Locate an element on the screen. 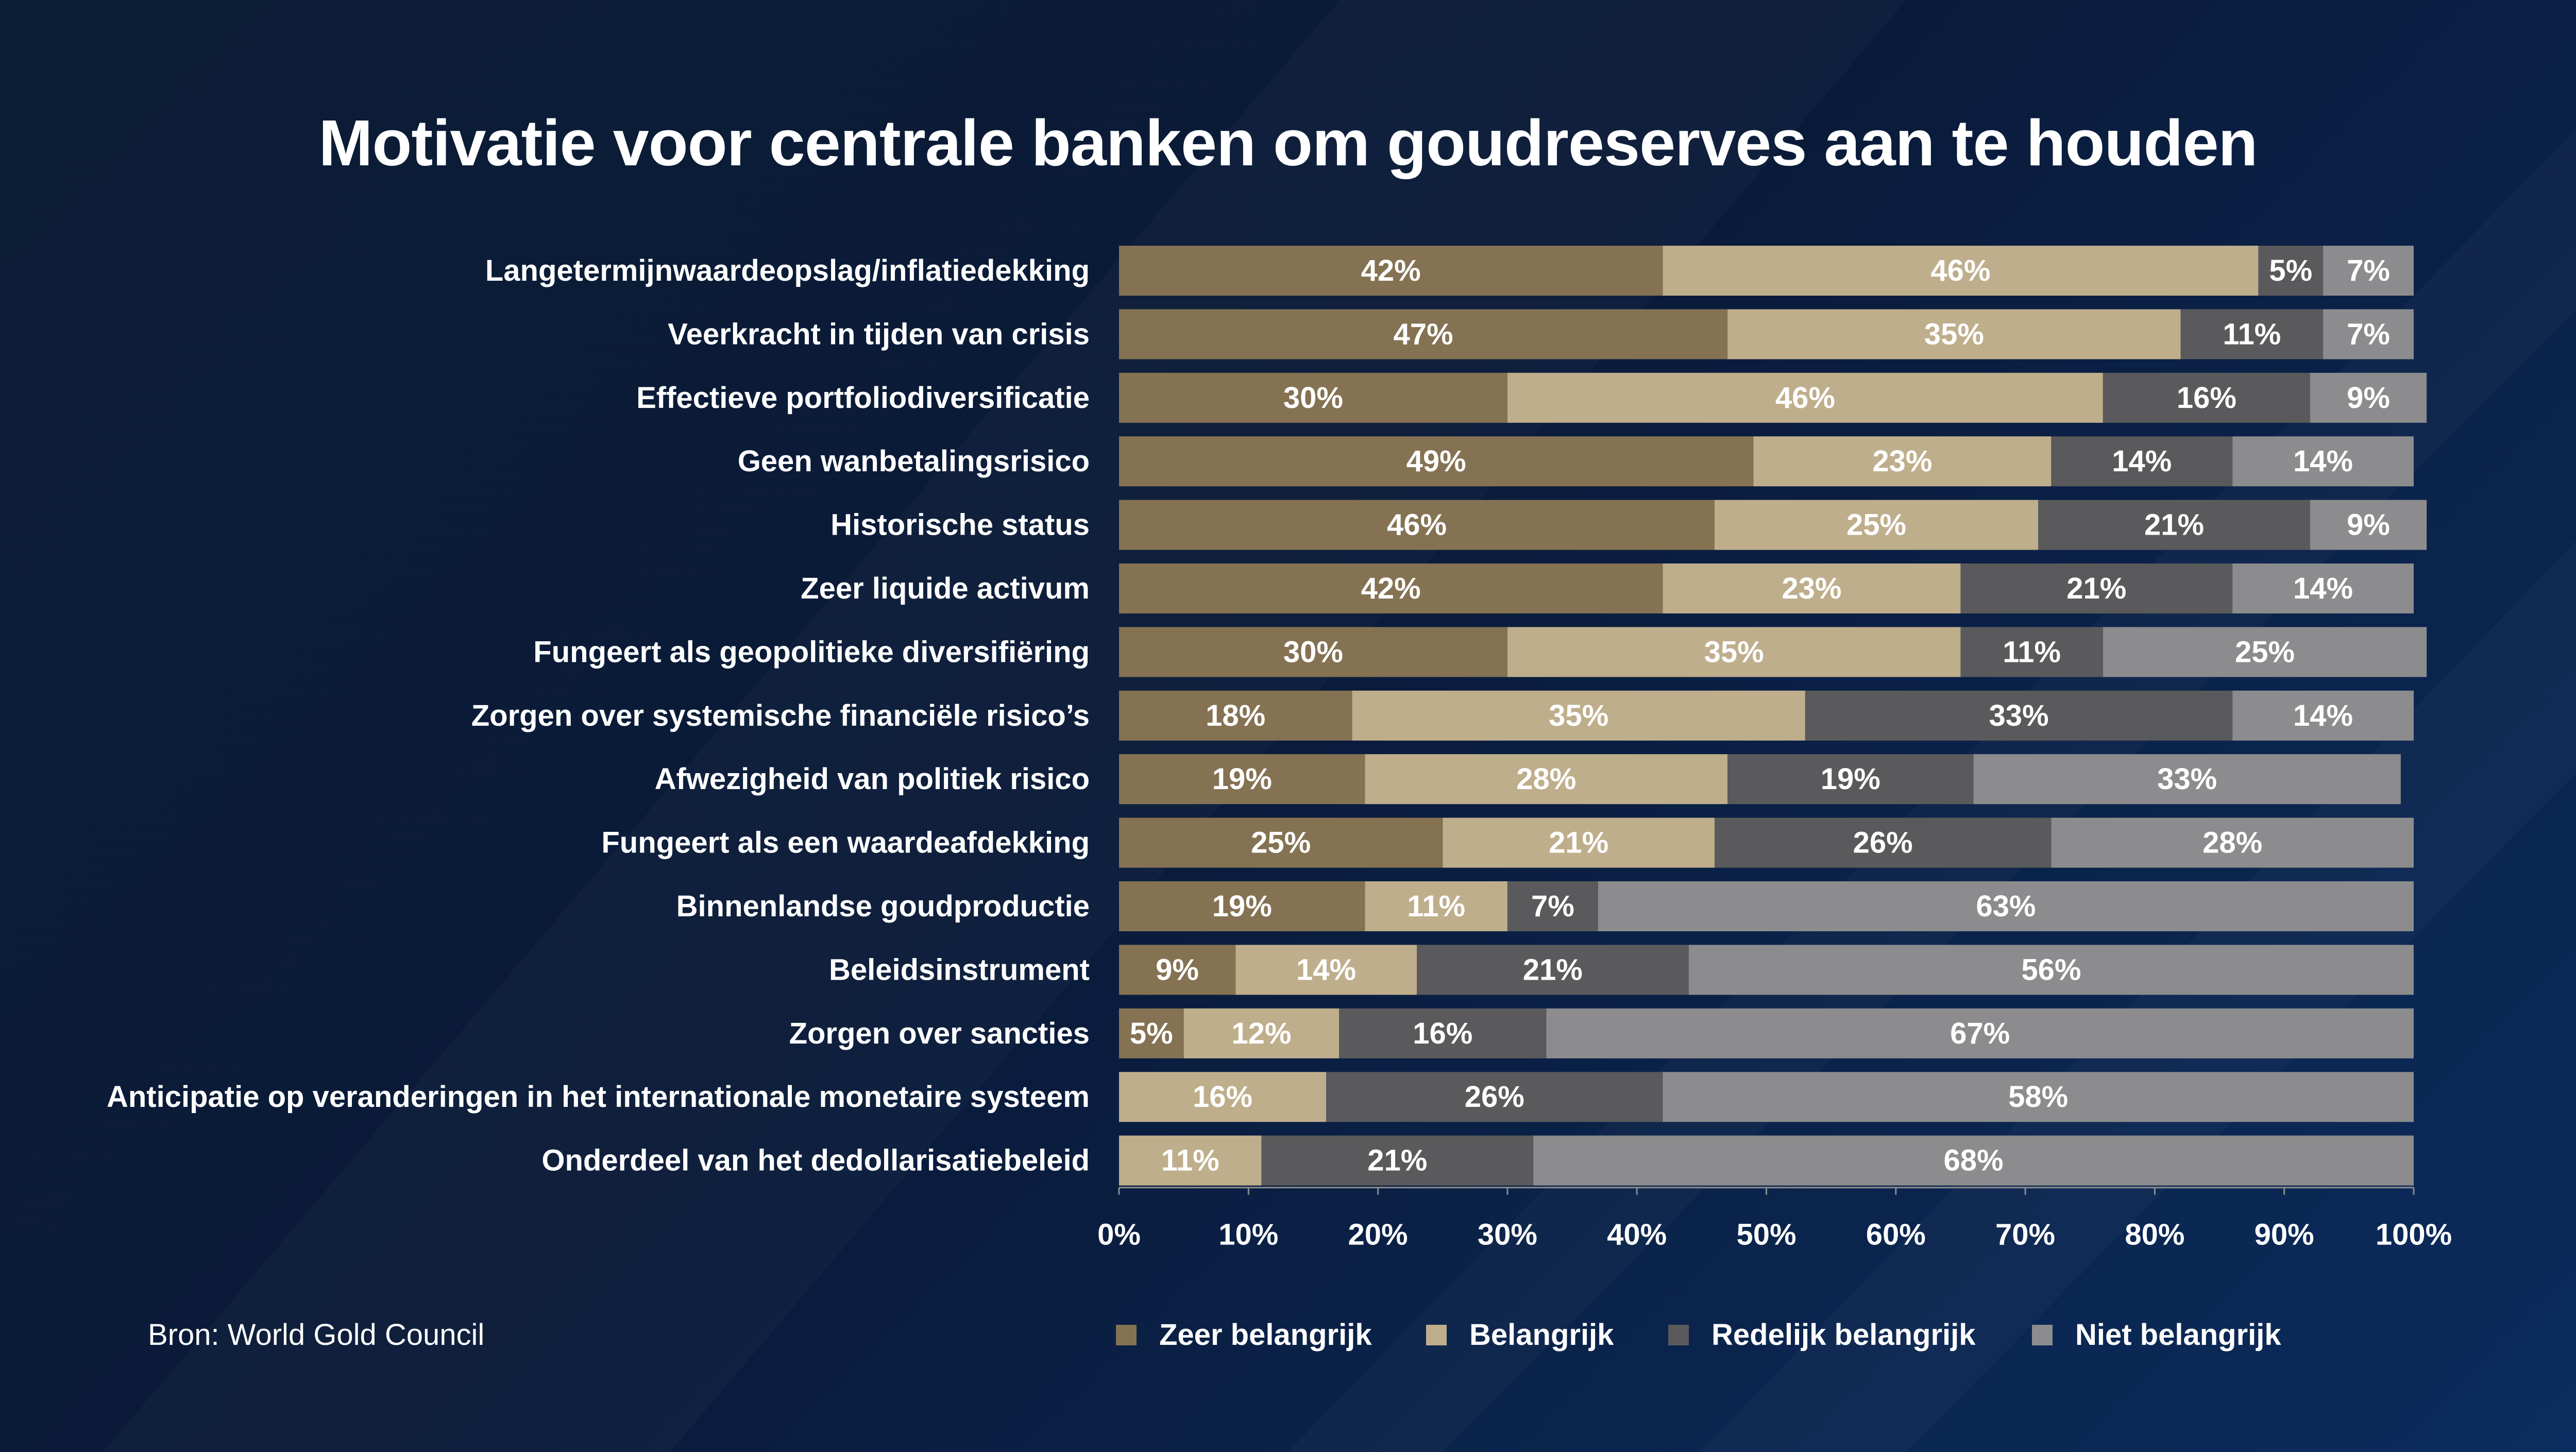  data-label: 12% is located at coordinates (1261, 1034).